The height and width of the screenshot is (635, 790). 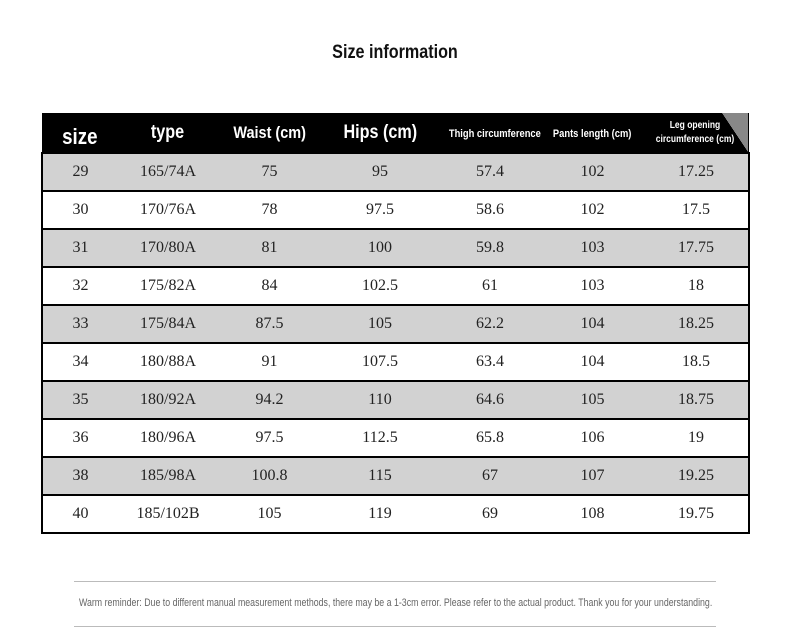 I want to click on header-text: Pants length (cm), so click(x=592, y=133).